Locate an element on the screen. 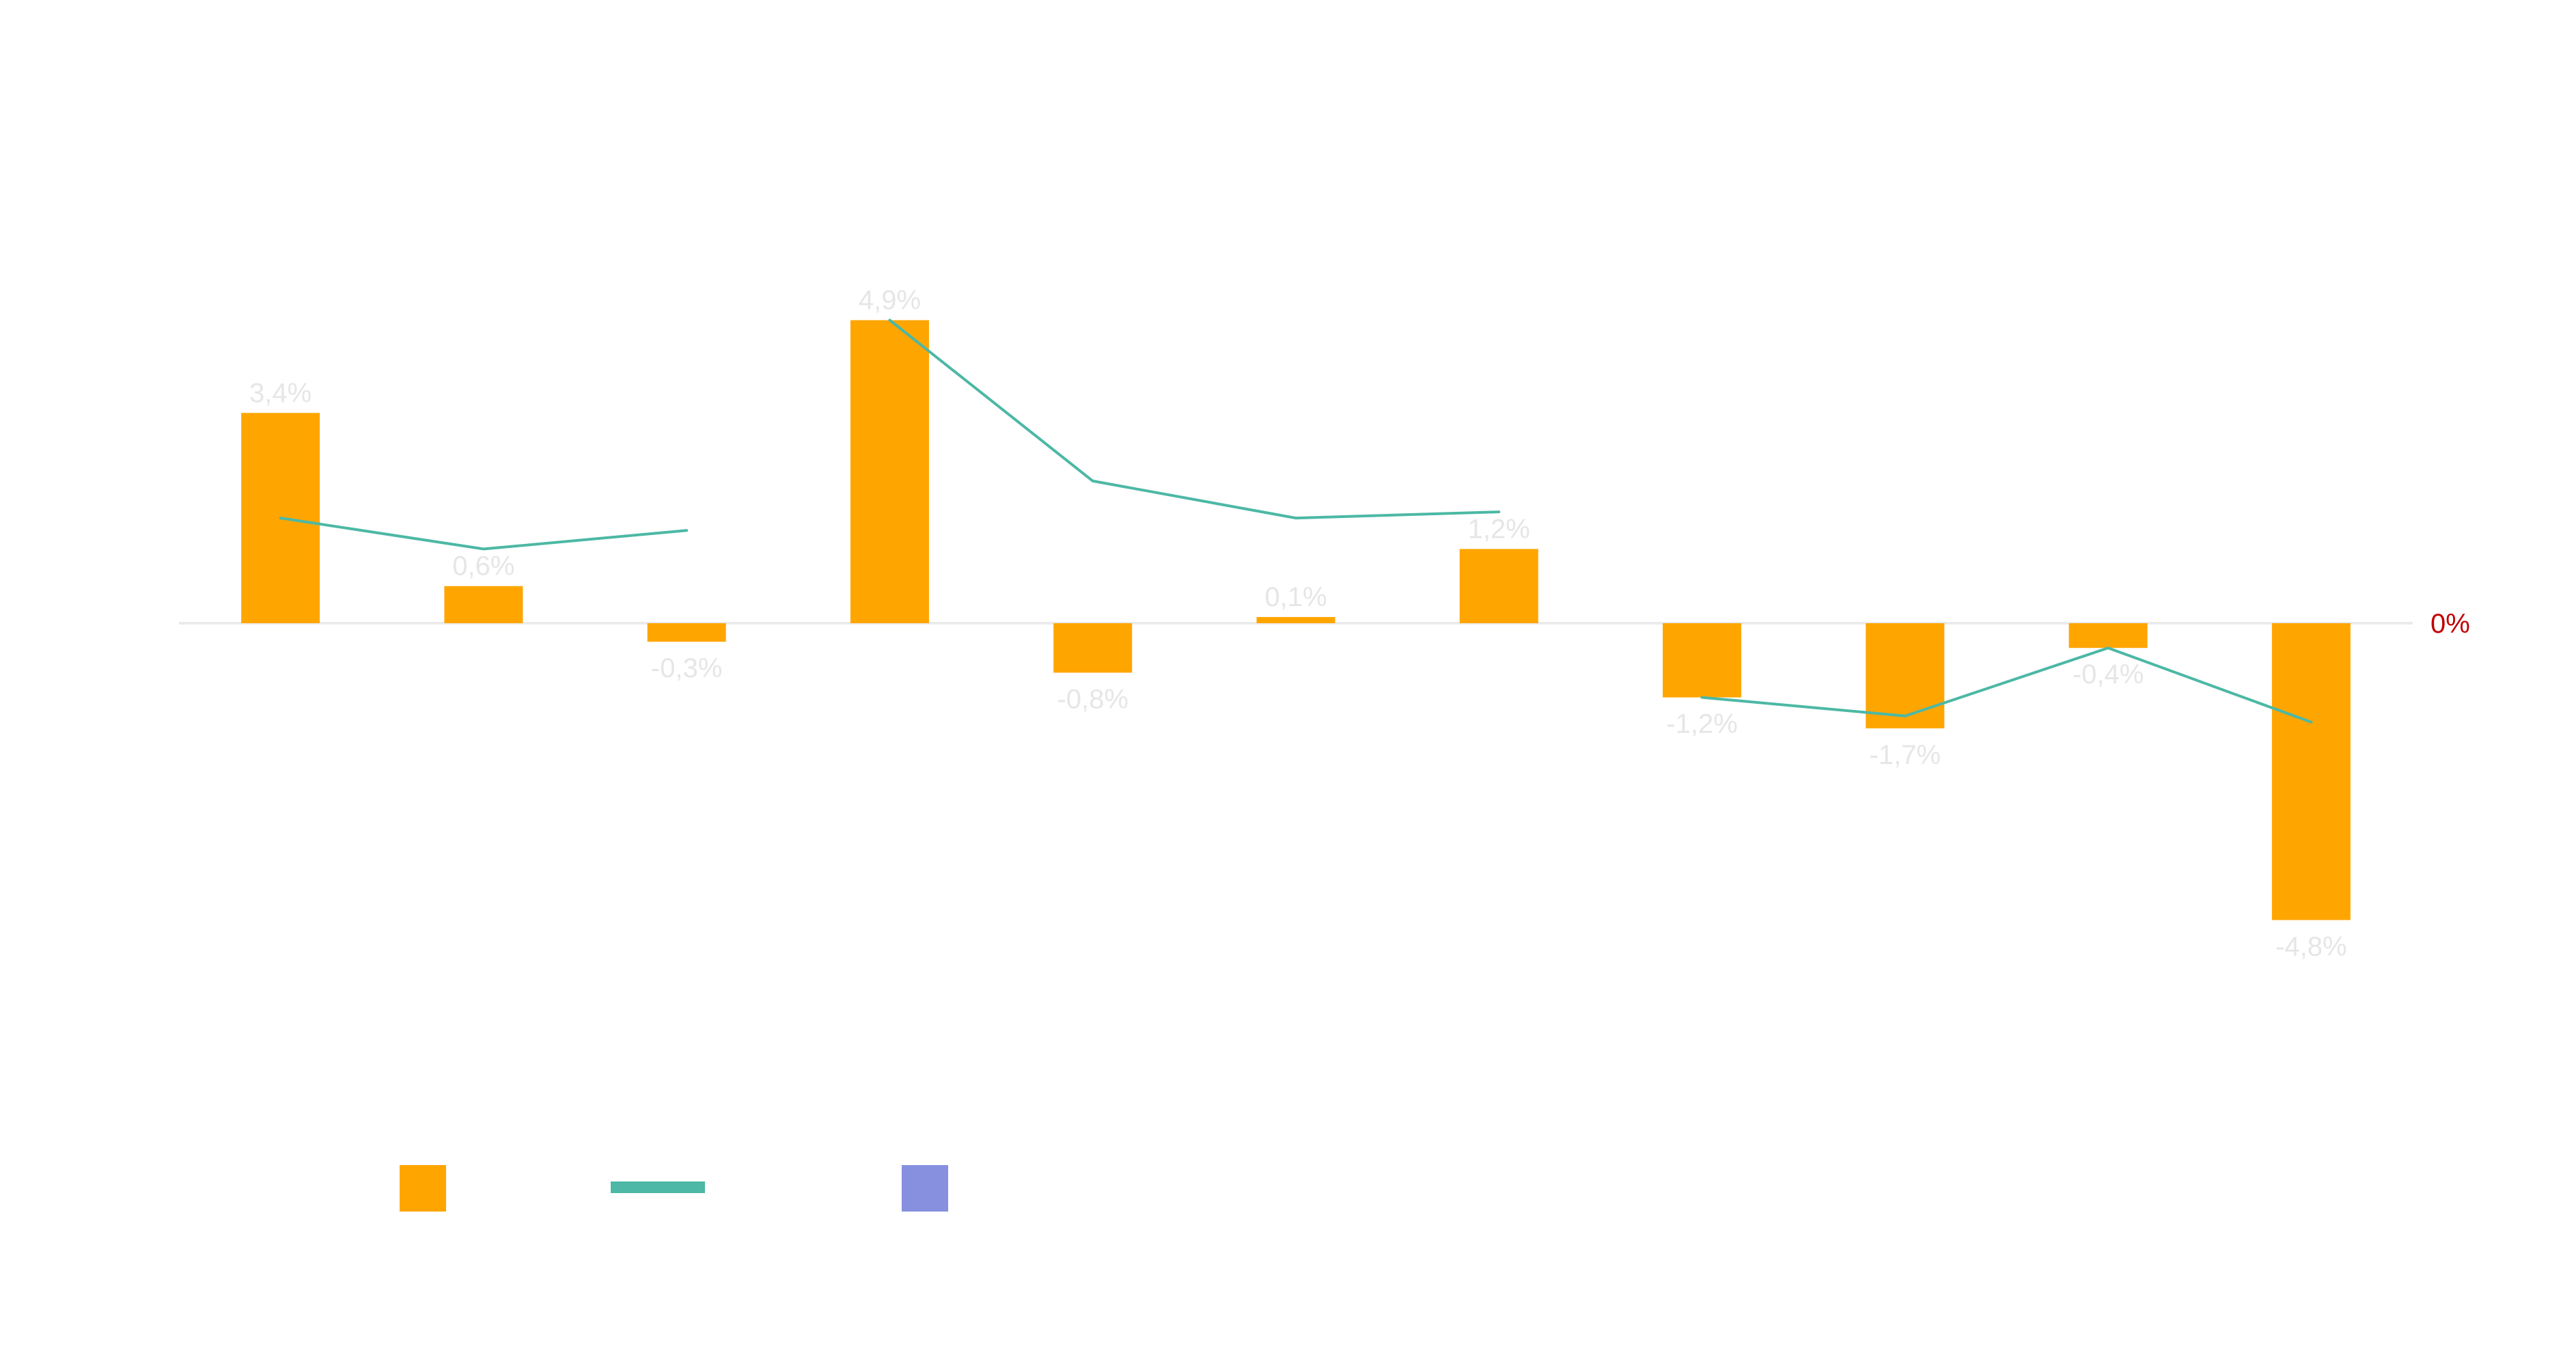 Image resolution: width=2576 pixels, height=1353 pixels. data-label-5: 0,1% is located at coordinates (1295, 597).